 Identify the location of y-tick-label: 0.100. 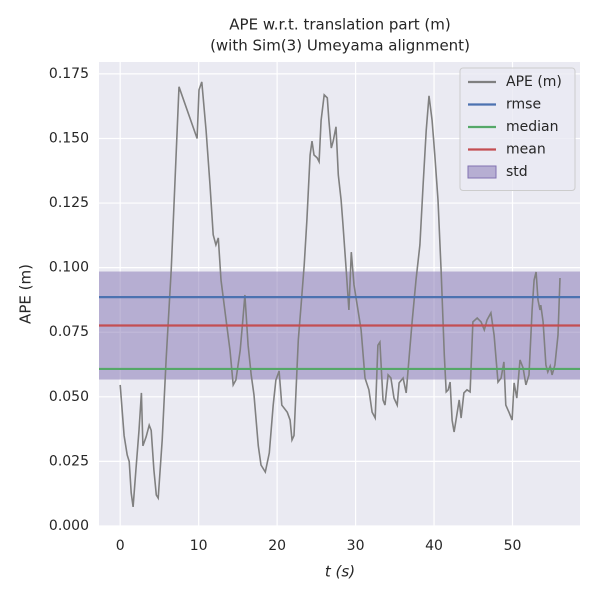
(69, 268).